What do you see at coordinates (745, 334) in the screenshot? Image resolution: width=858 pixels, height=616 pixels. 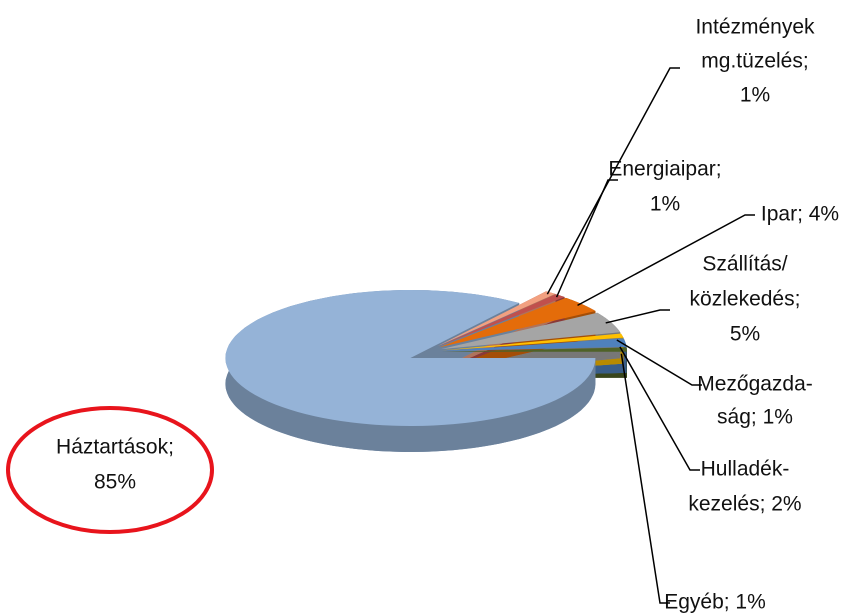 I see `data-label: 5%` at bounding box center [745, 334].